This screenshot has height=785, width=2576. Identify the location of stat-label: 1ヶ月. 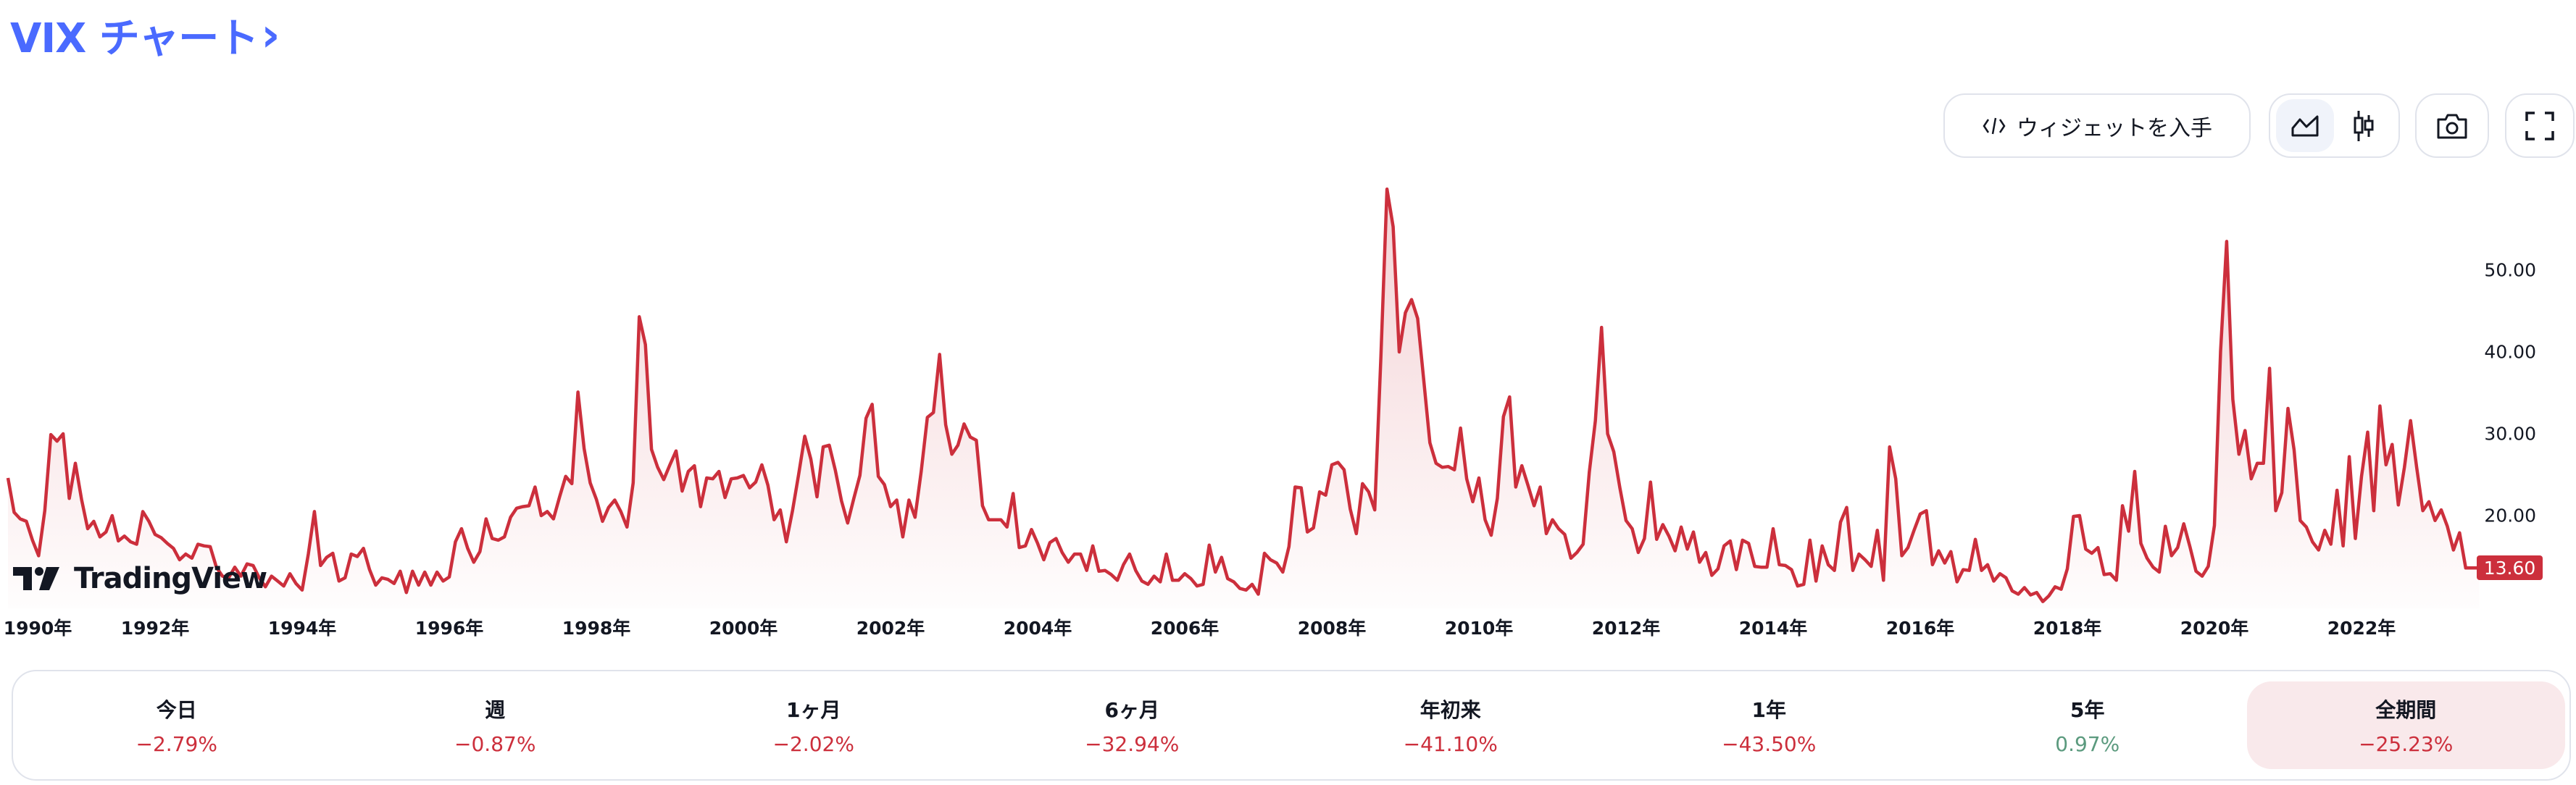
(813, 710).